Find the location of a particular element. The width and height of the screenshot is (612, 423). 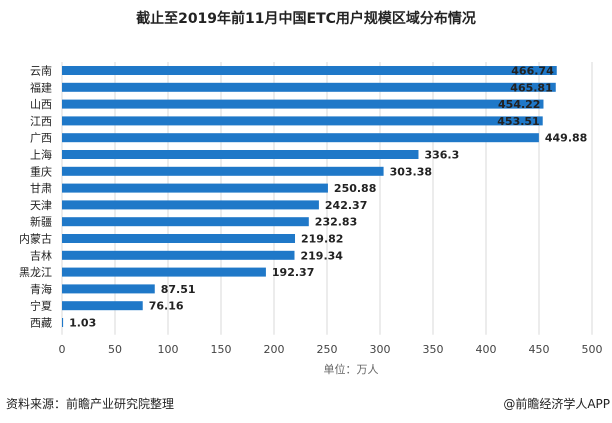

data-label: 87.51 is located at coordinates (178, 289).